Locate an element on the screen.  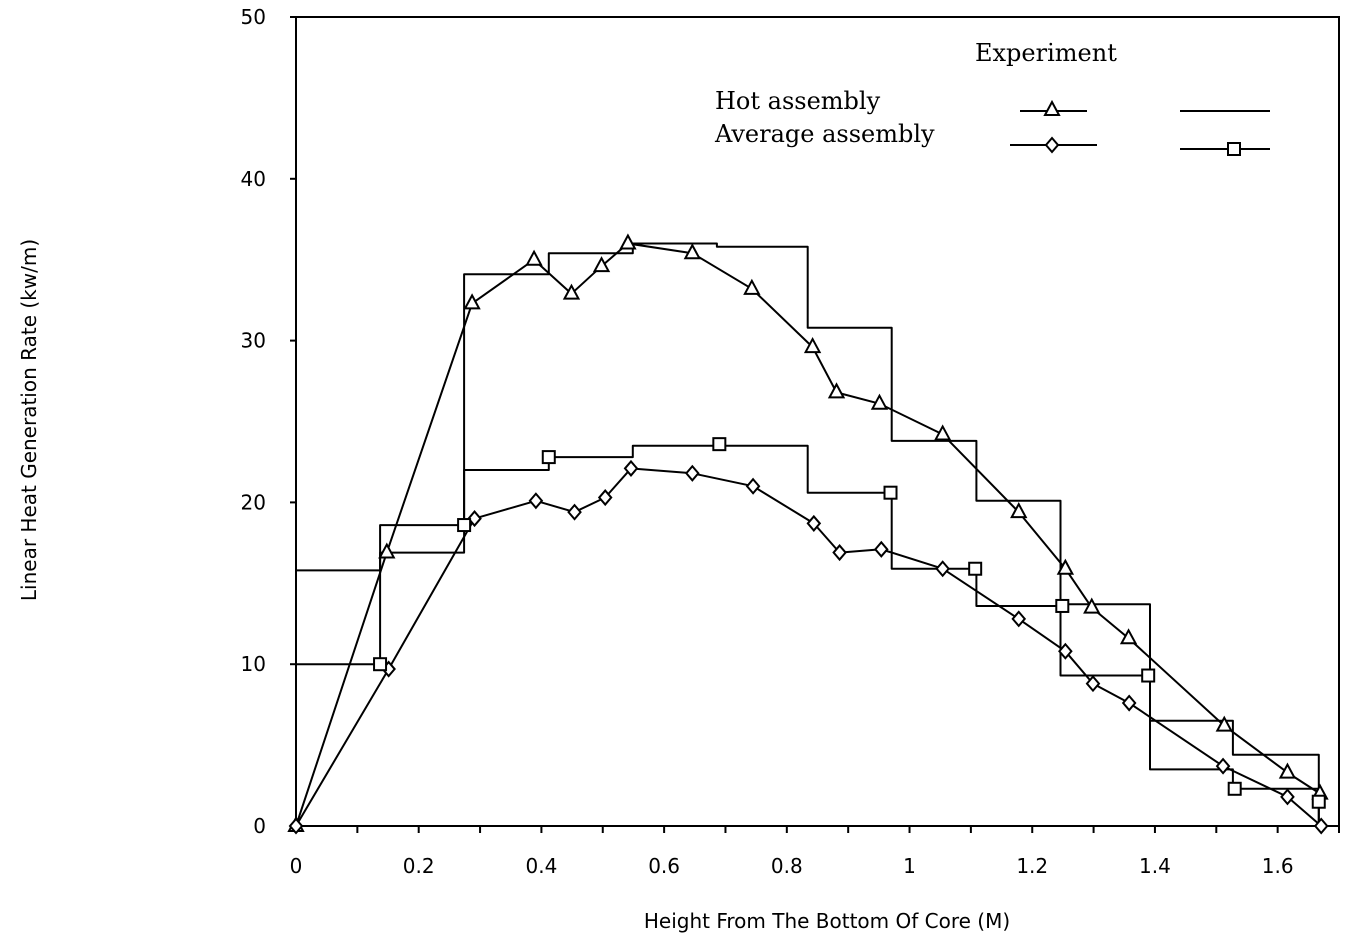
legend: Experiment Hot assembly Average assembly is located at coordinates (992, 97).